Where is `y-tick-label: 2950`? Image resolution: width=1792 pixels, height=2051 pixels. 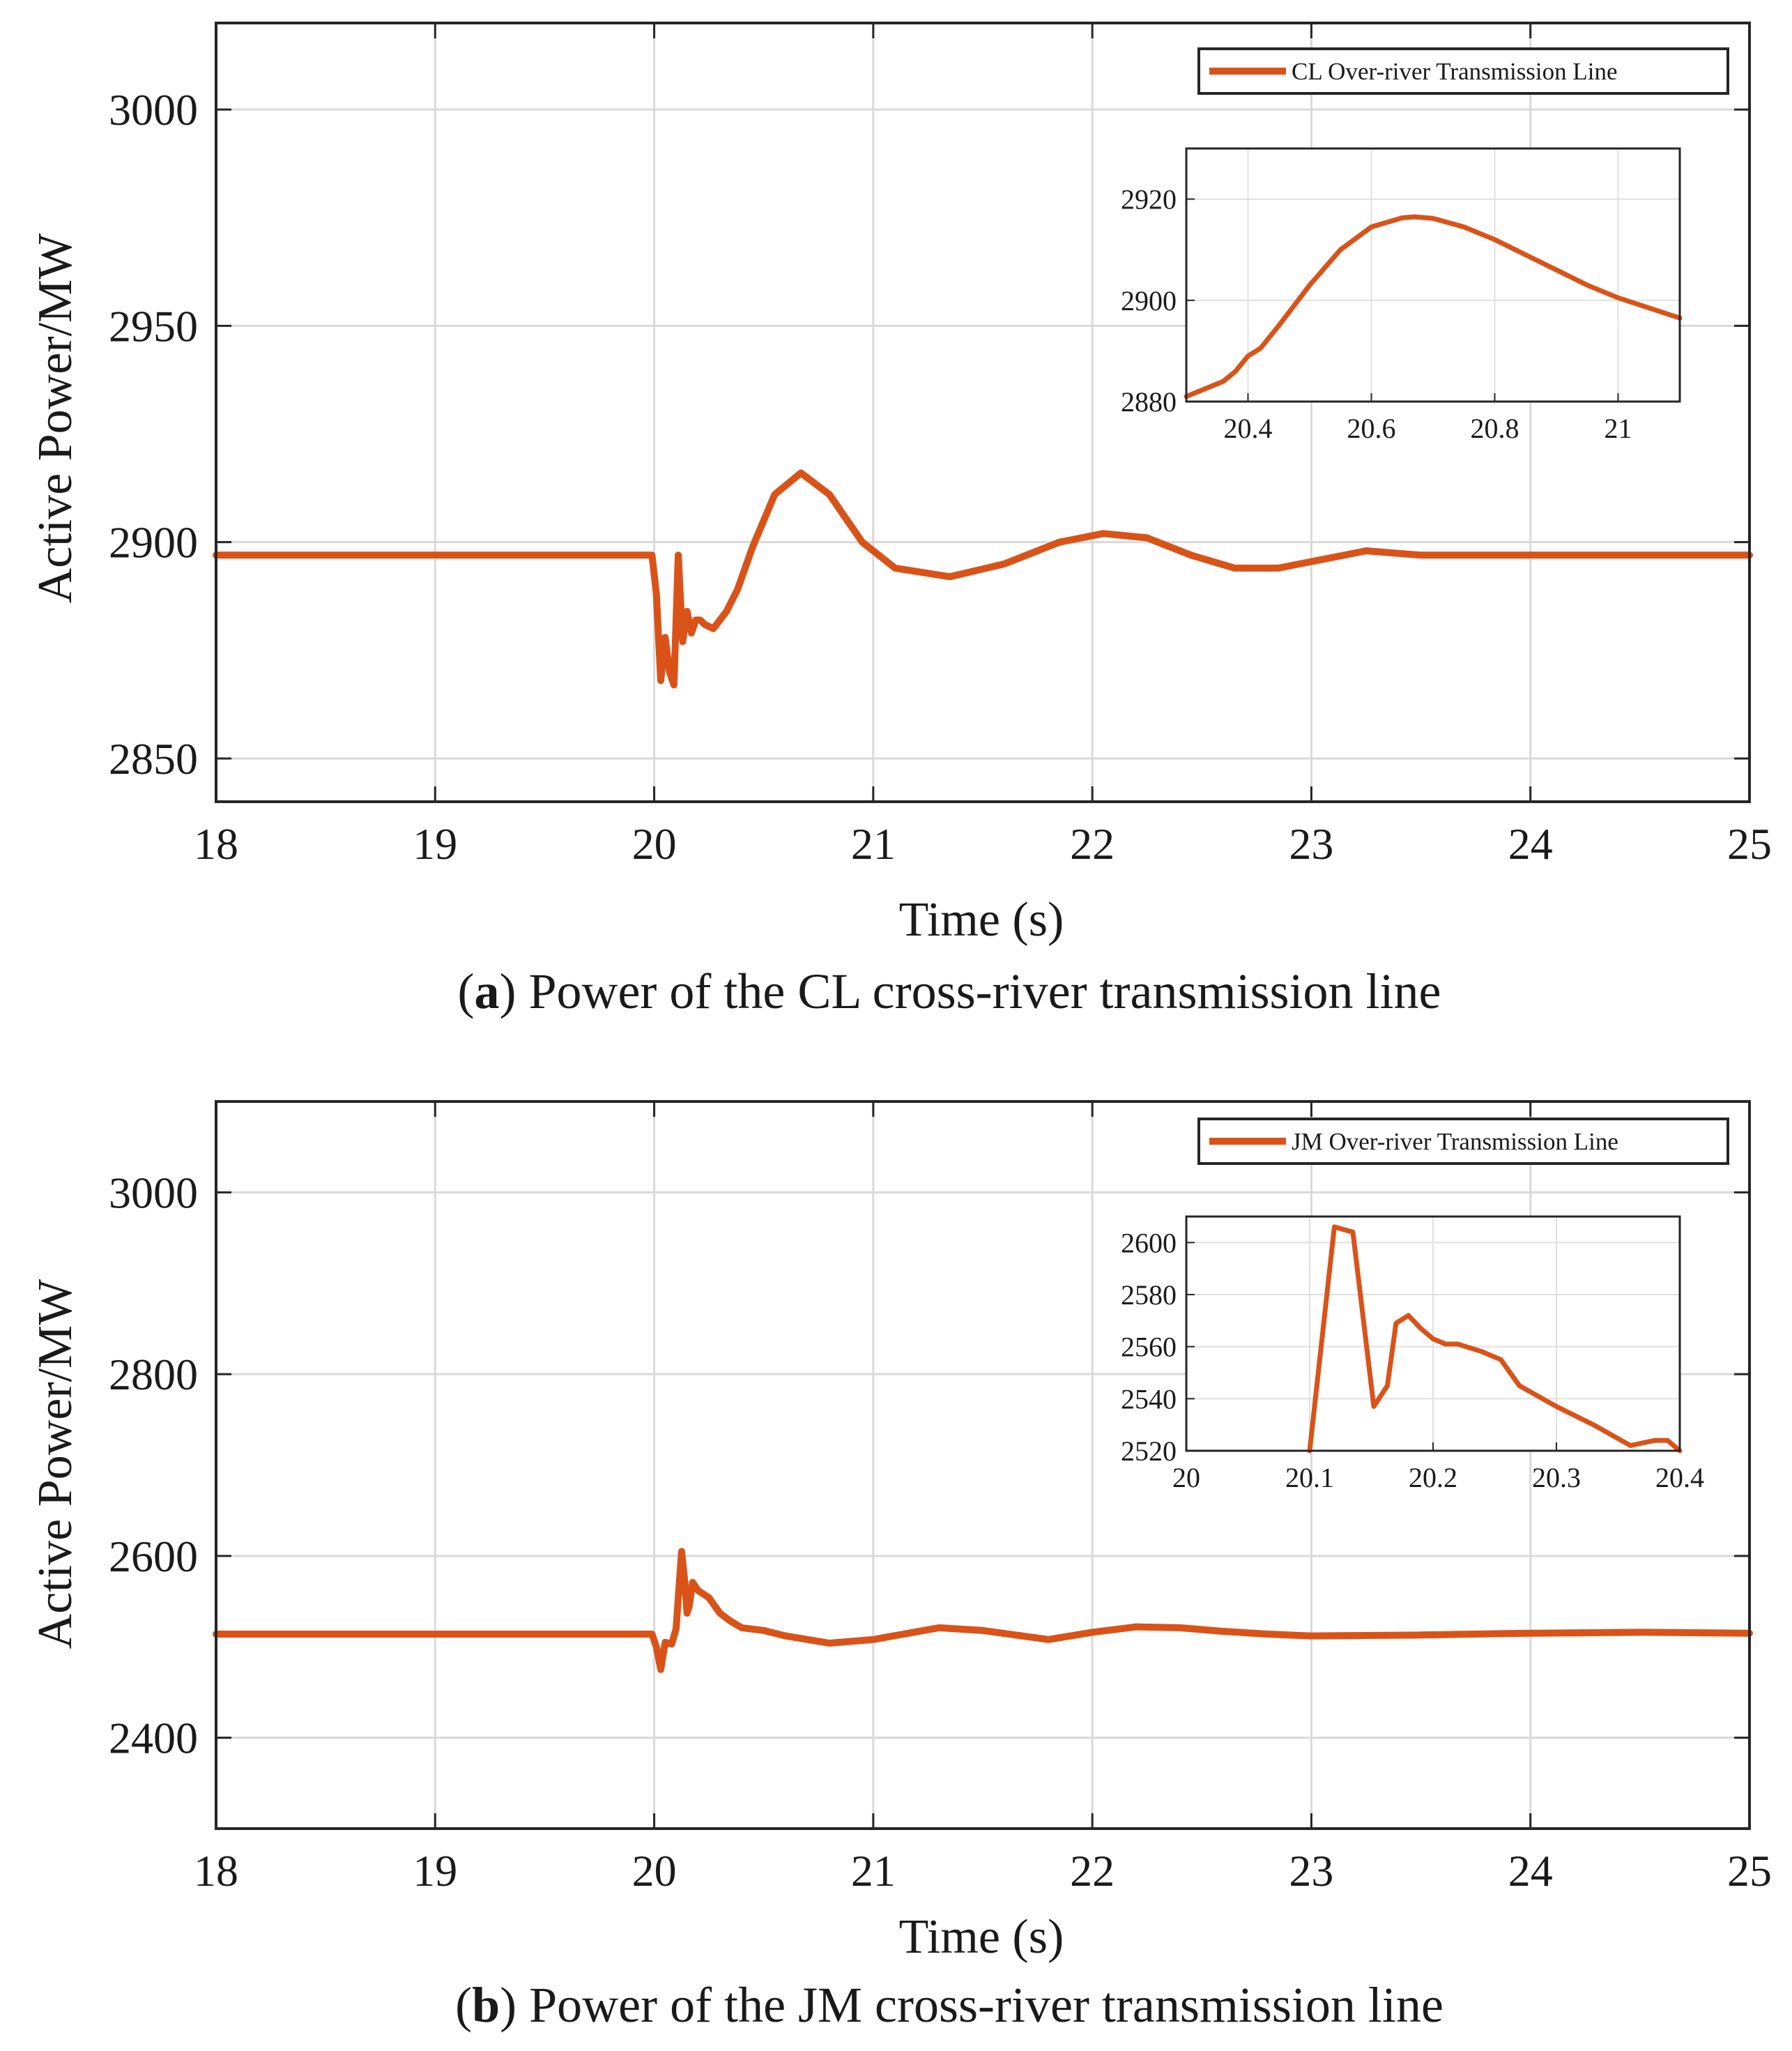
y-tick-label: 2950 is located at coordinates (153, 326).